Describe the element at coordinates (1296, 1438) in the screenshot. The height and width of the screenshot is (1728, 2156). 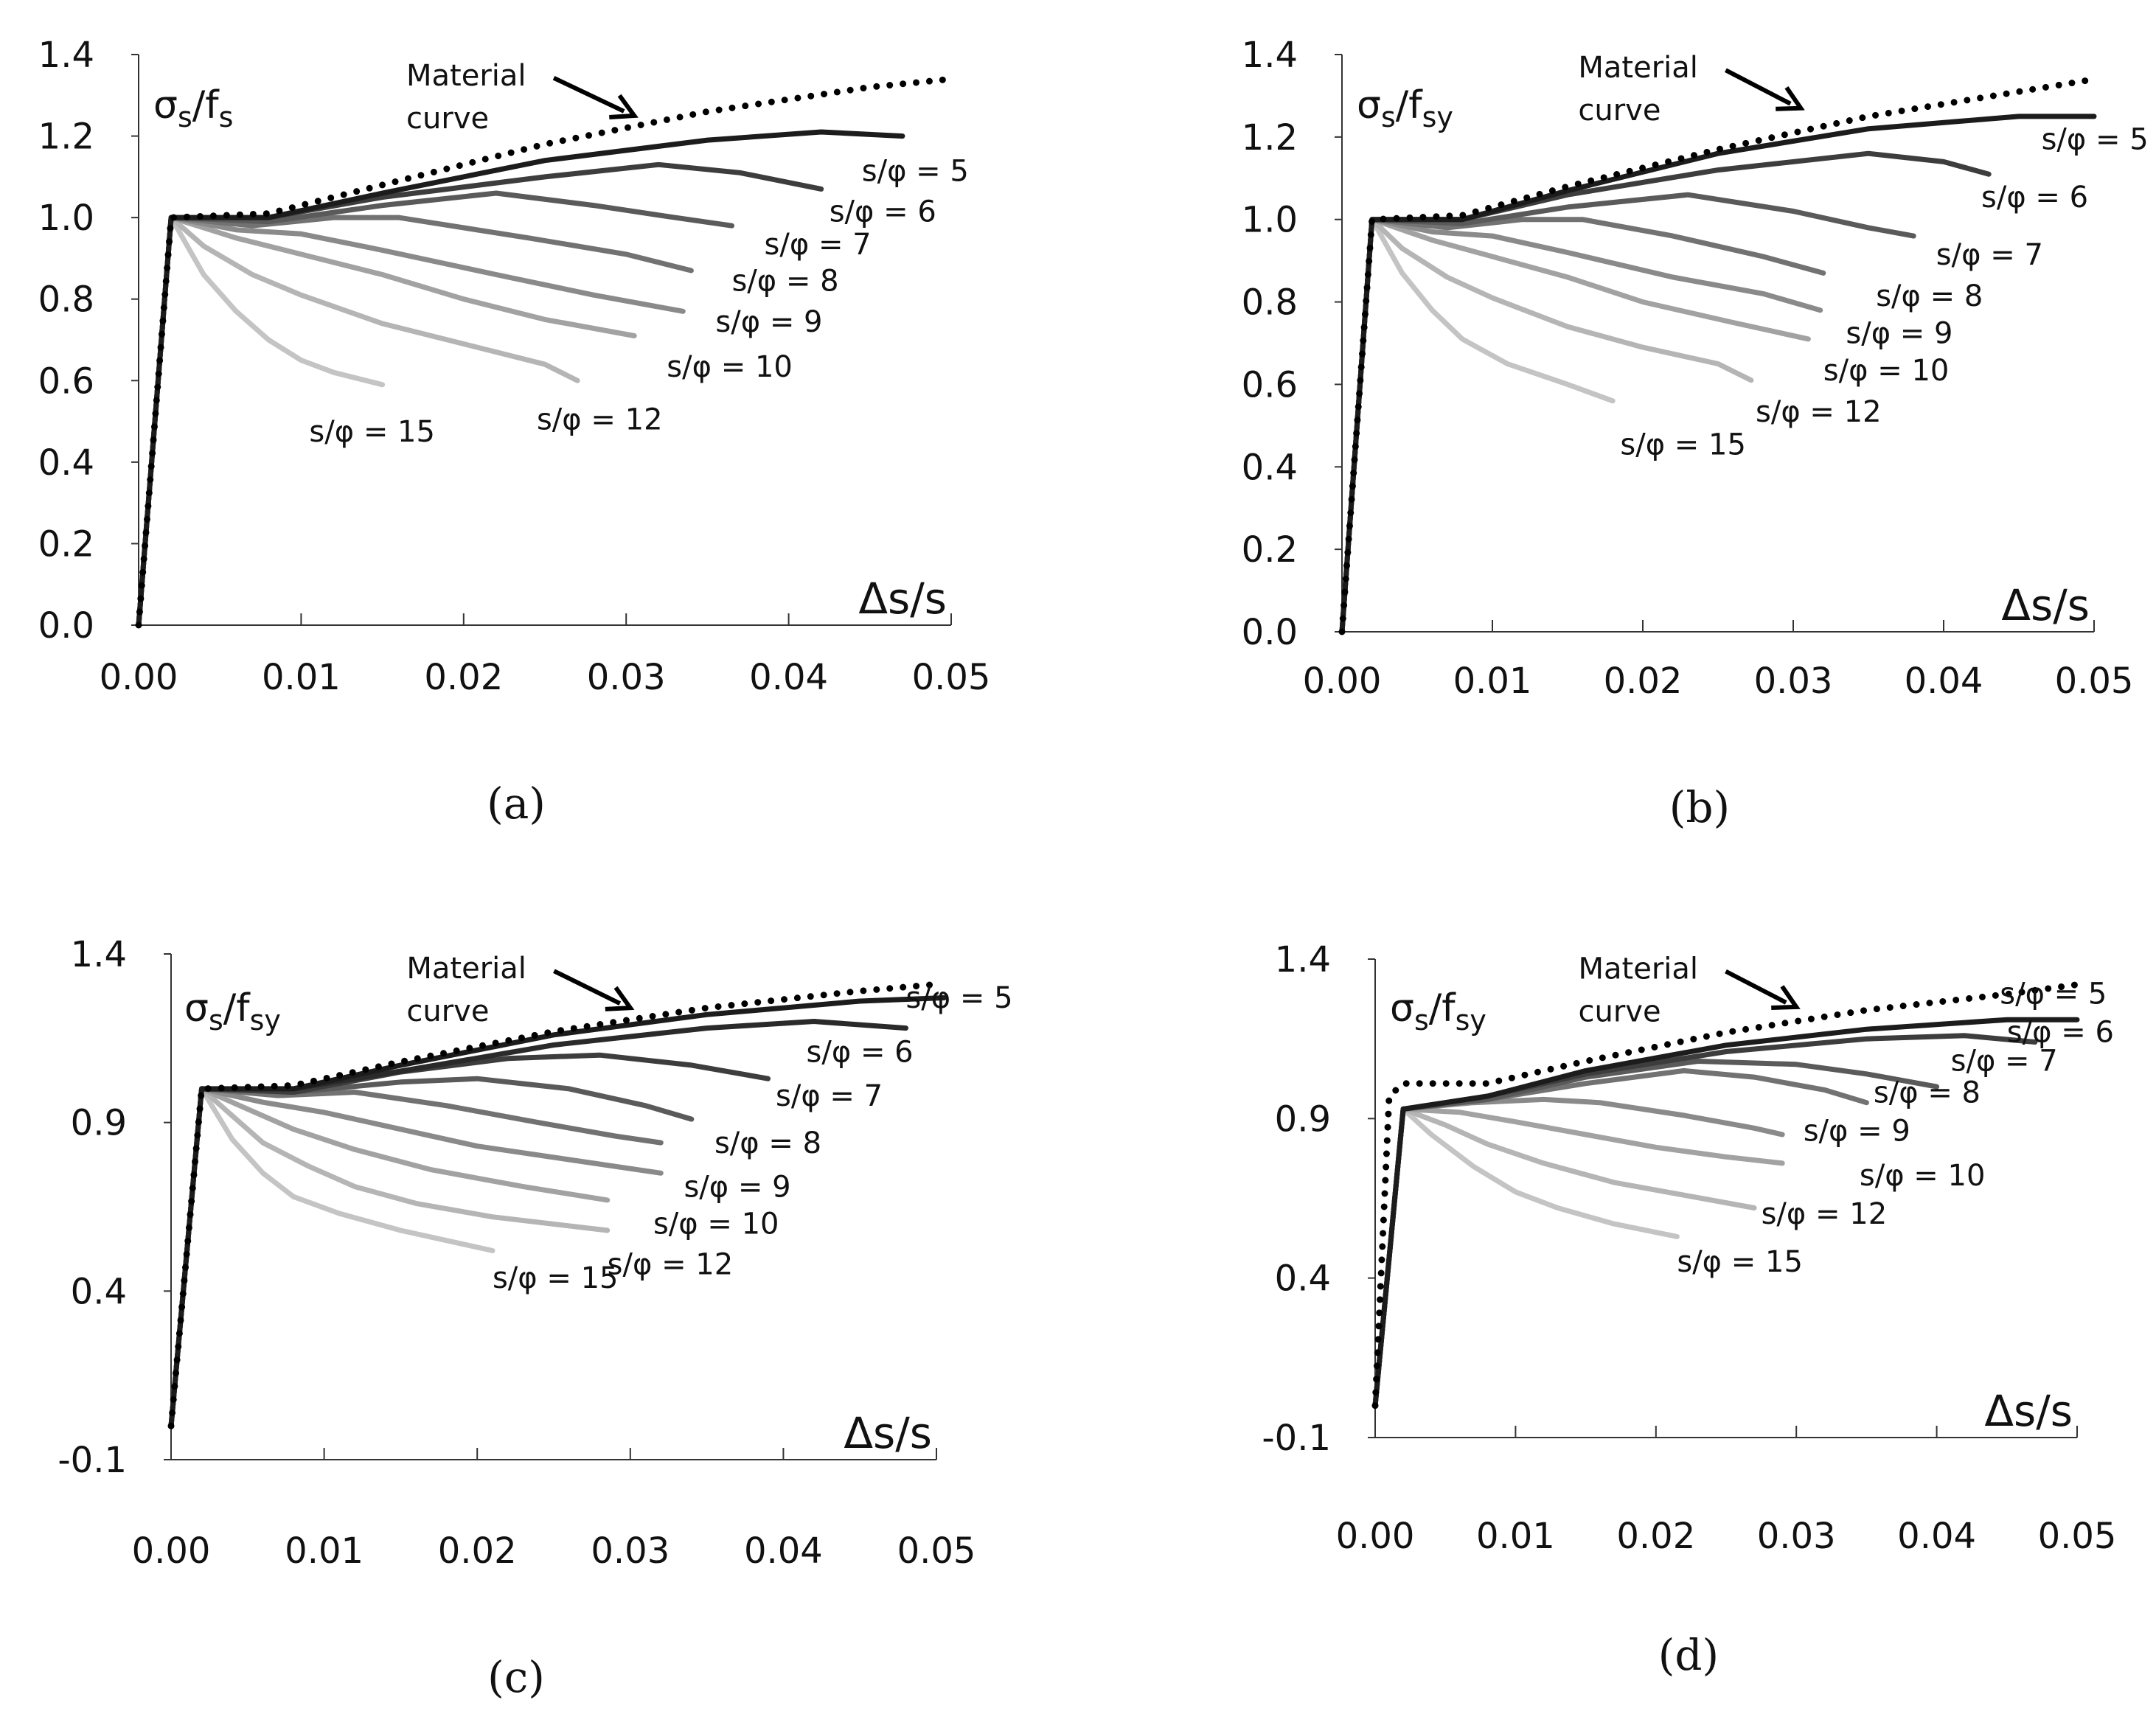
I see `y-tick-label: -0.1` at that location.